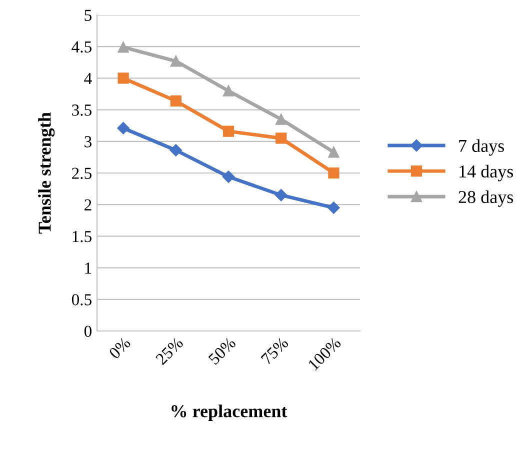 This screenshot has width=516, height=458. What do you see at coordinates (46, 173) in the screenshot?
I see `y-axis-title: Tensile strength` at bounding box center [46, 173].